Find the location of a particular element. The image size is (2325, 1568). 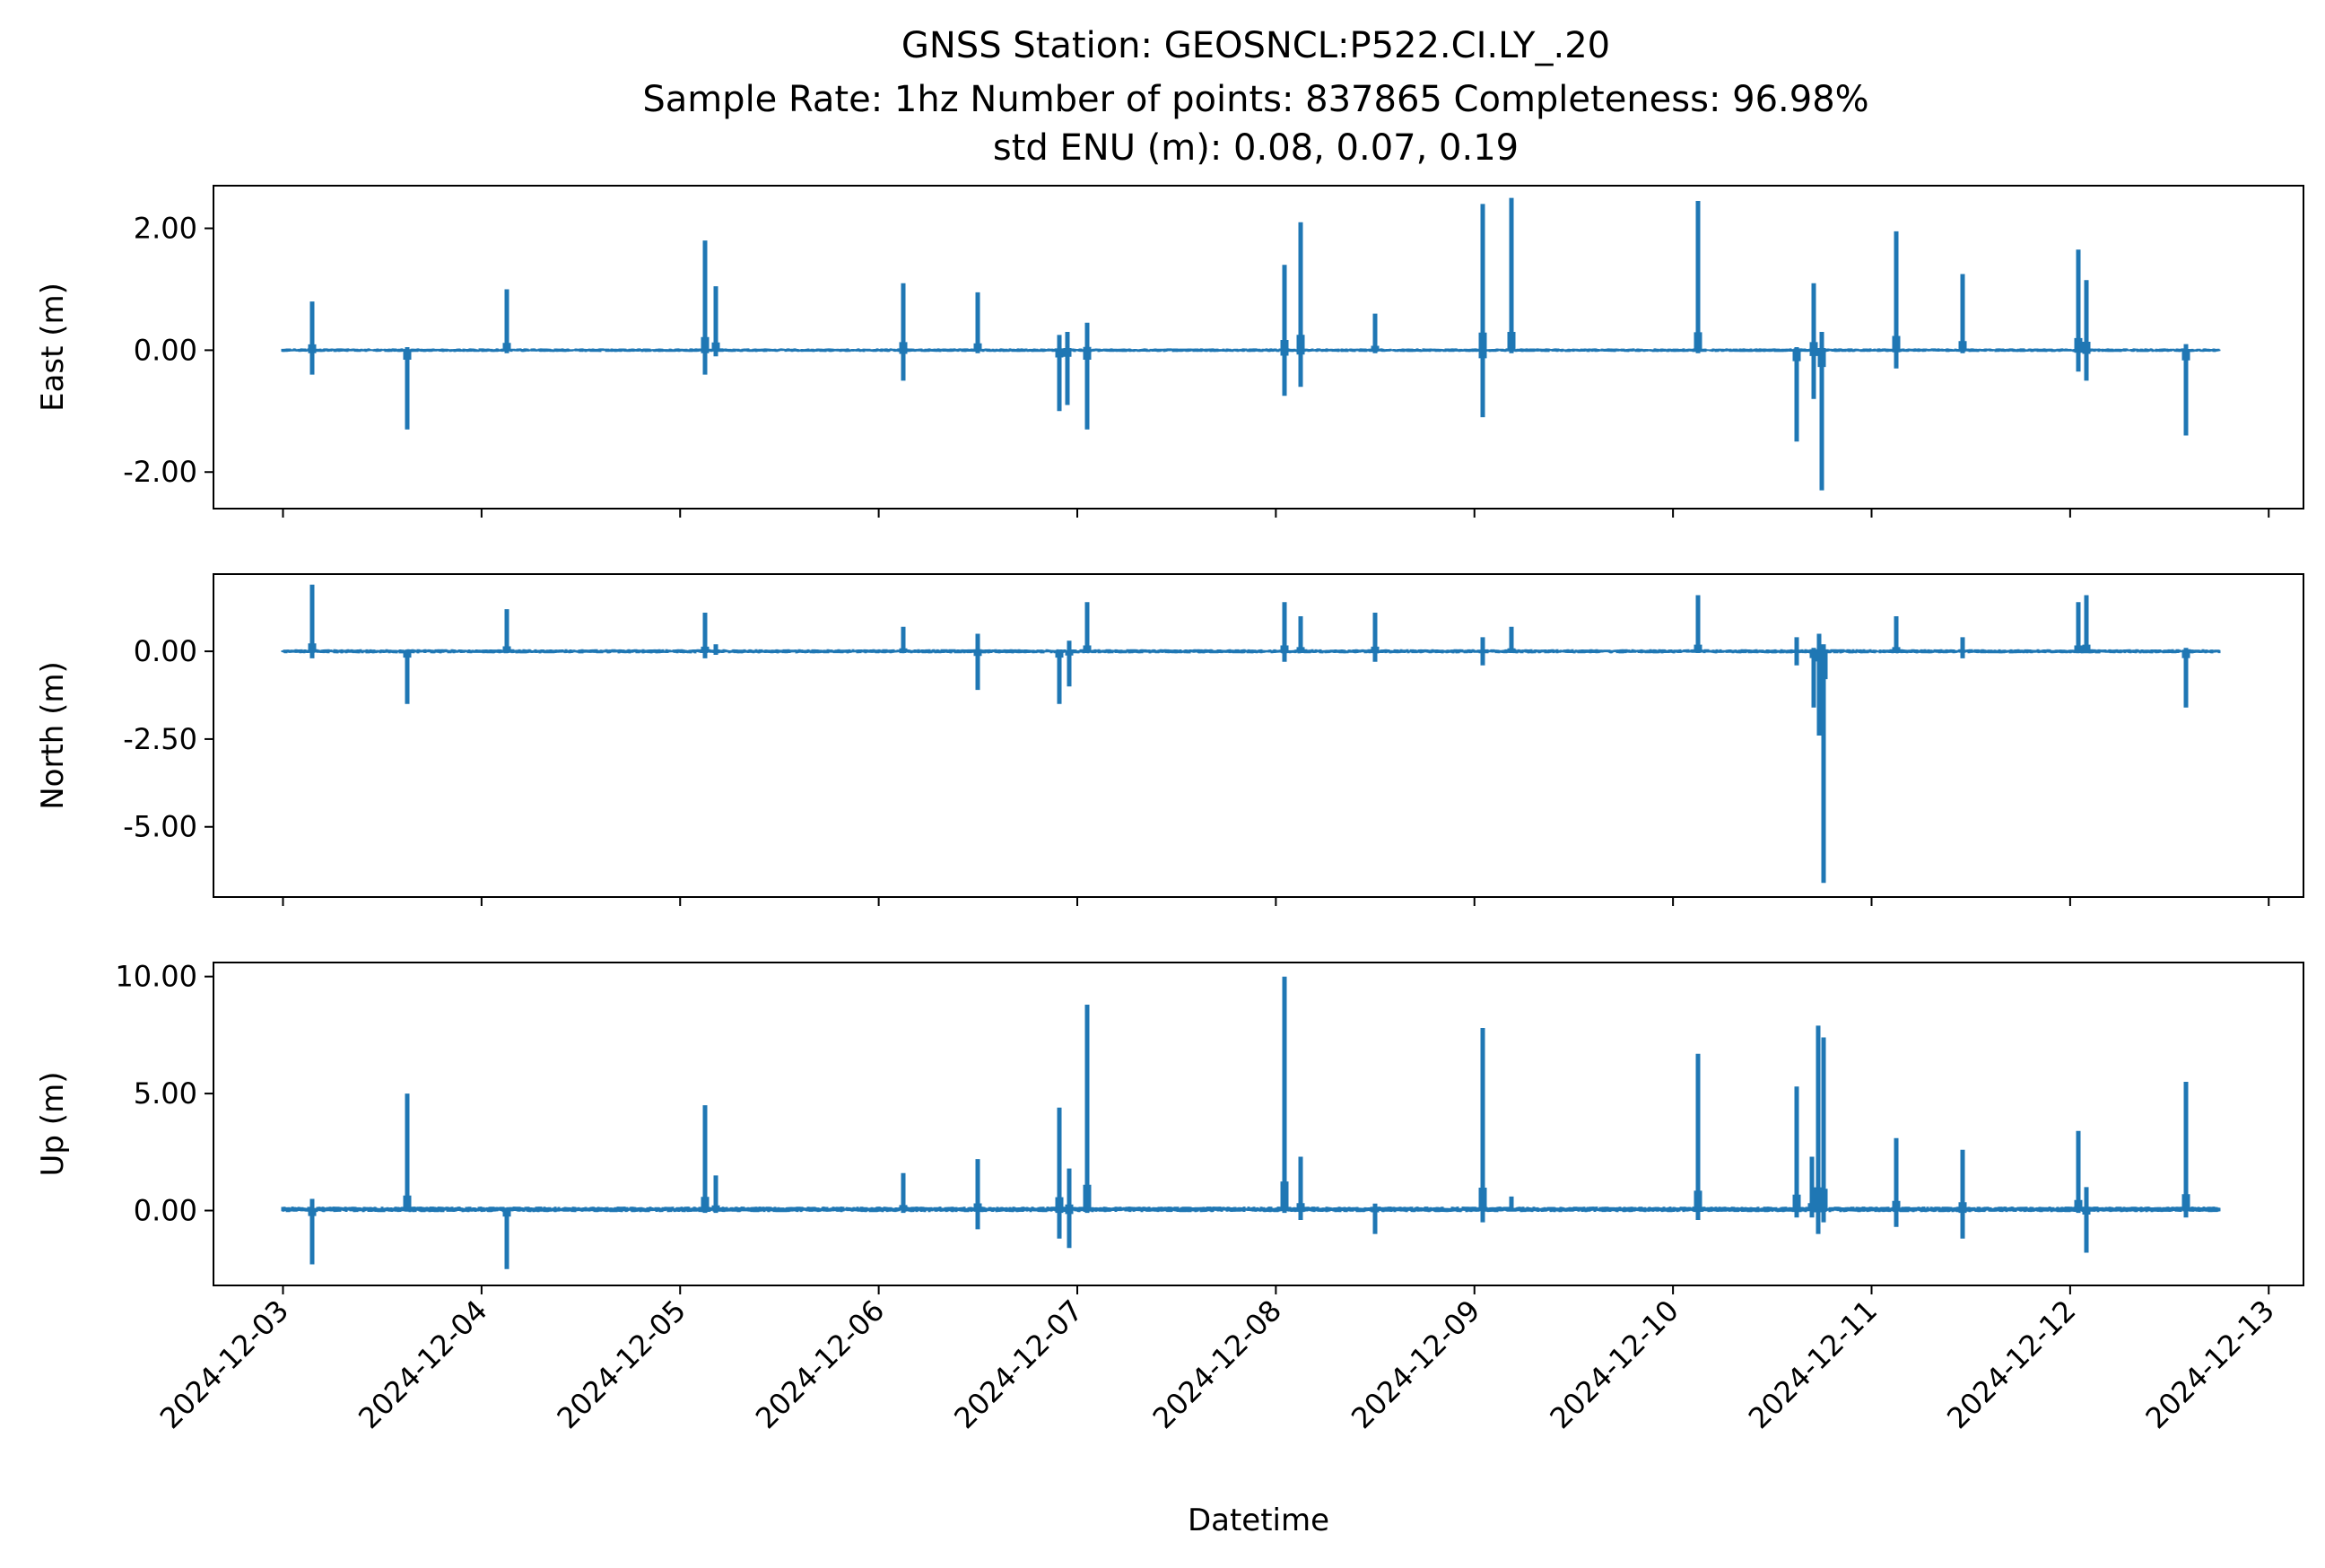

y-tick-label: 5.00 is located at coordinates (165, 1093).